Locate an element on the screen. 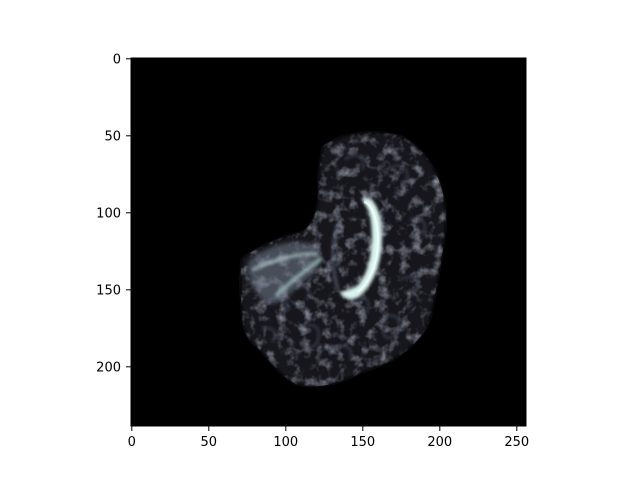 The width and height of the screenshot is (640, 480). y-tick-label: 100 is located at coordinates (108, 214).